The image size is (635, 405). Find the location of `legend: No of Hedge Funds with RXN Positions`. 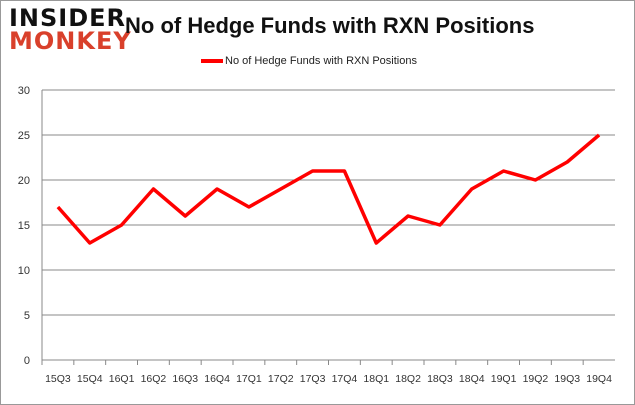

legend: No of Hedge Funds with RXN Positions is located at coordinates (309, 61).